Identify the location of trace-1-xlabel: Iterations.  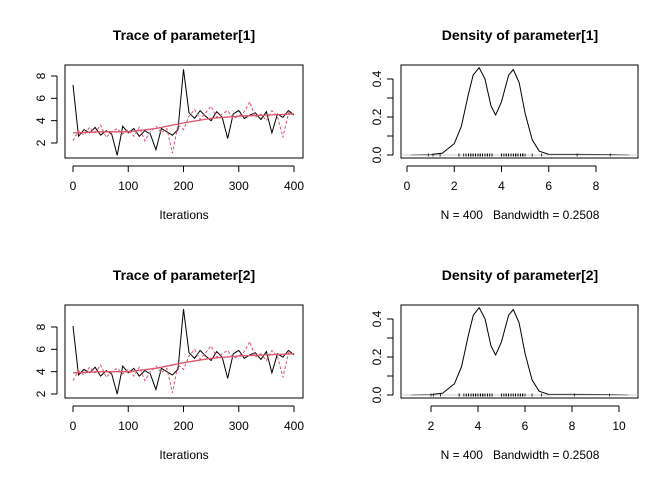
(183, 215).